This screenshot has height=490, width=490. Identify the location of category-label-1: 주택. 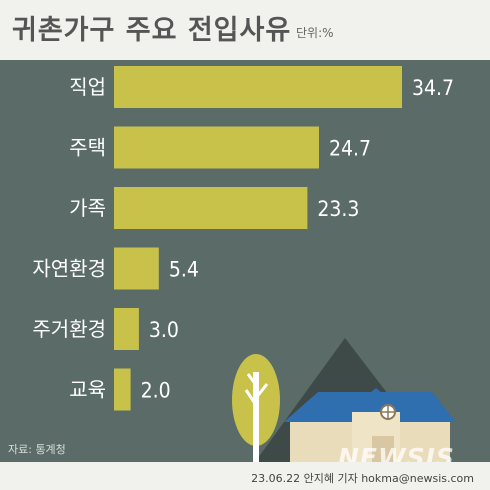
(87, 148).